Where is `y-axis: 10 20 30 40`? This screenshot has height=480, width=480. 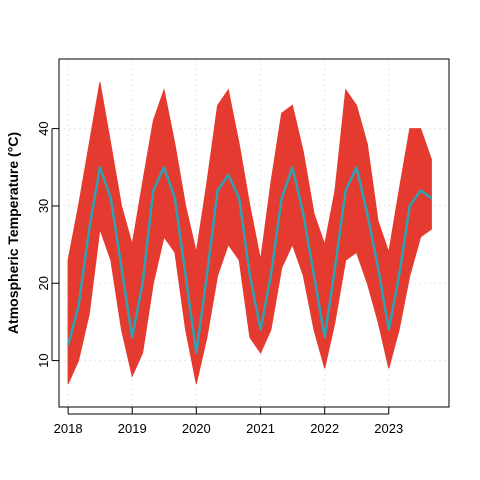
y-axis: 10 20 30 40 is located at coordinates (47, 244).